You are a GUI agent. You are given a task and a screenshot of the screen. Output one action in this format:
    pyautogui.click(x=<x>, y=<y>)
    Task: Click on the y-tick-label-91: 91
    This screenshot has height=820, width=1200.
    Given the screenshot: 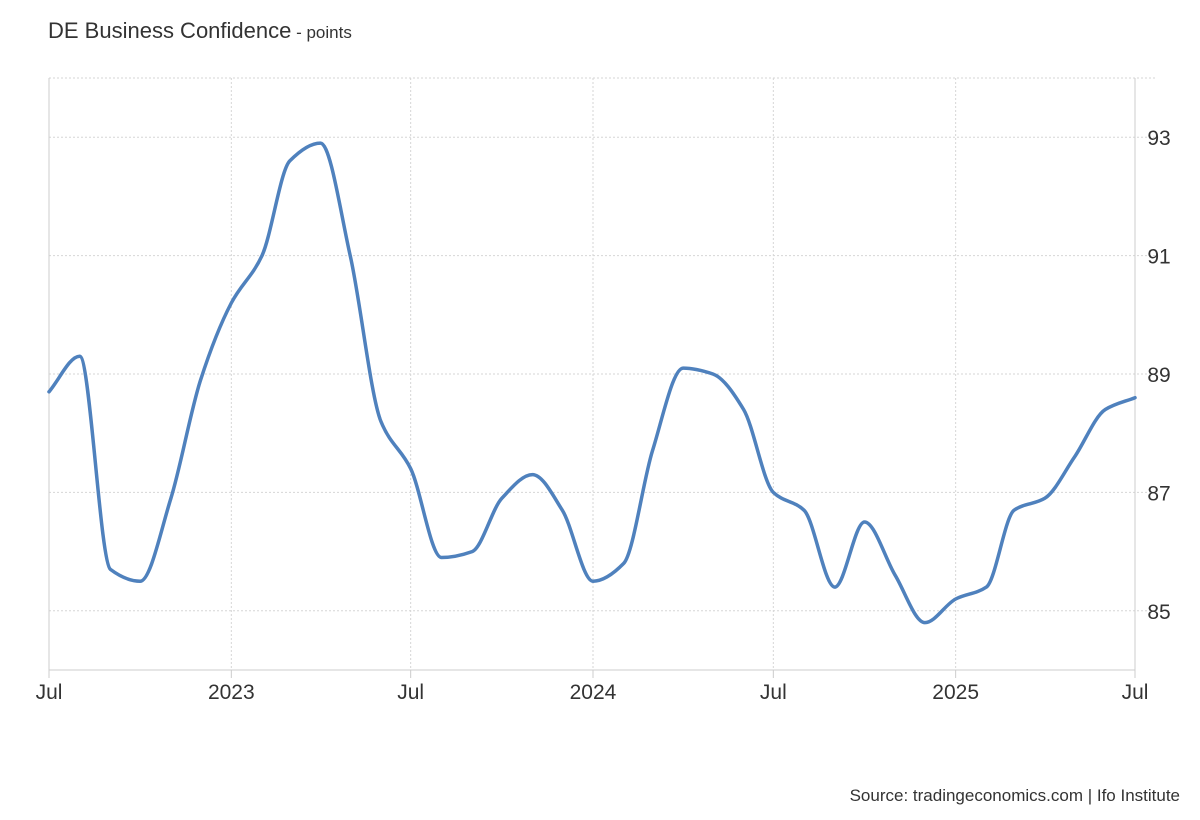 What is the action you would take?
    pyautogui.click(x=1158, y=257)
    